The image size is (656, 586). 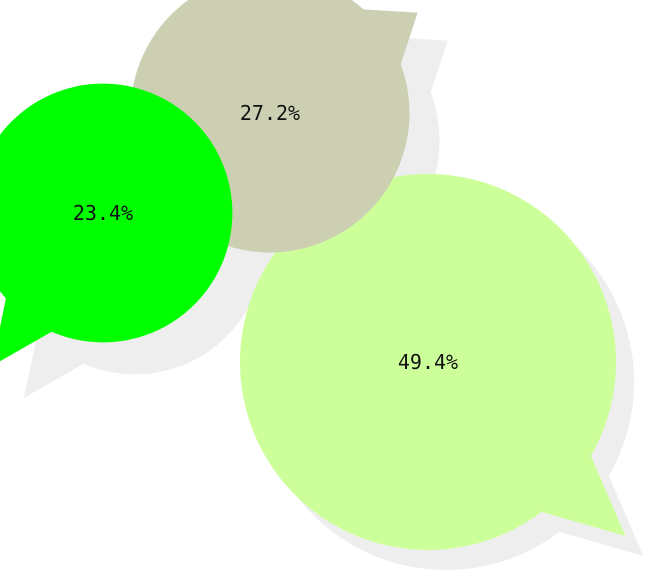 I want to click on bubble-label: 27.2%, so click(x=270, y=113).